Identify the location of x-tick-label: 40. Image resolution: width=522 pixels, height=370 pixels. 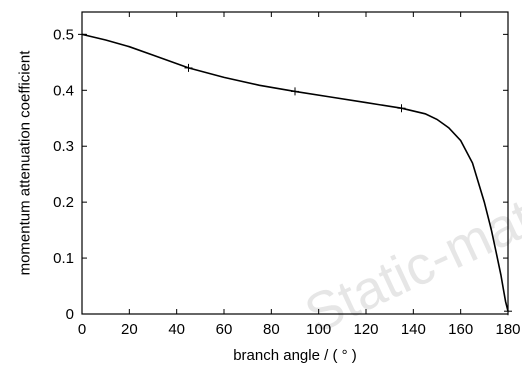
(176, 329).